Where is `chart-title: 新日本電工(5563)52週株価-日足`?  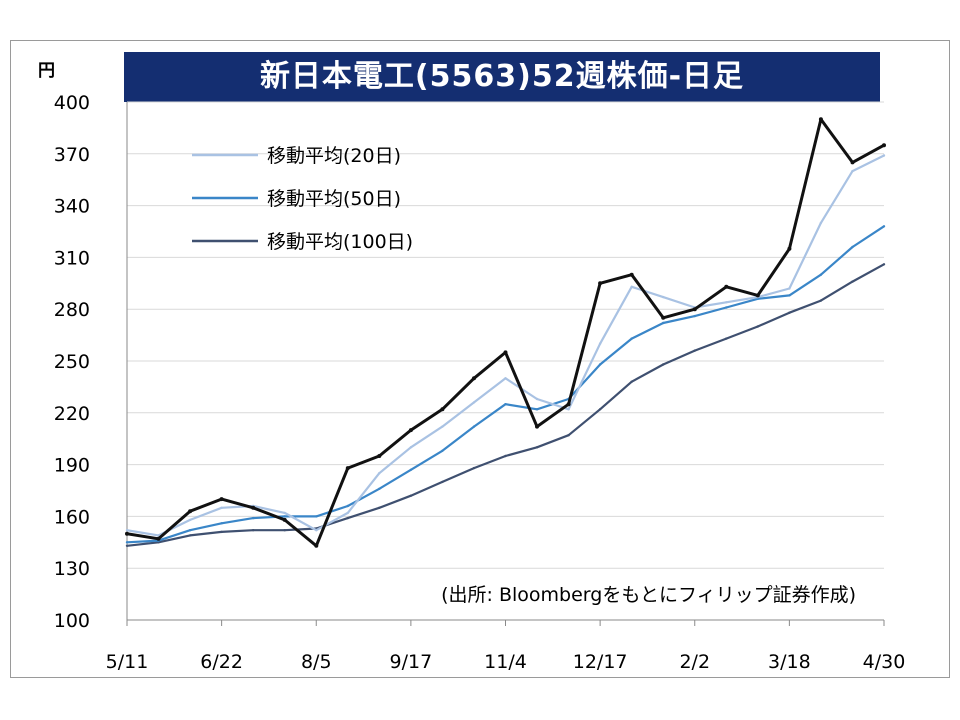
chart-title: 新日本電工(5563)52週株価-日足 is located at coordinates (502, 77).